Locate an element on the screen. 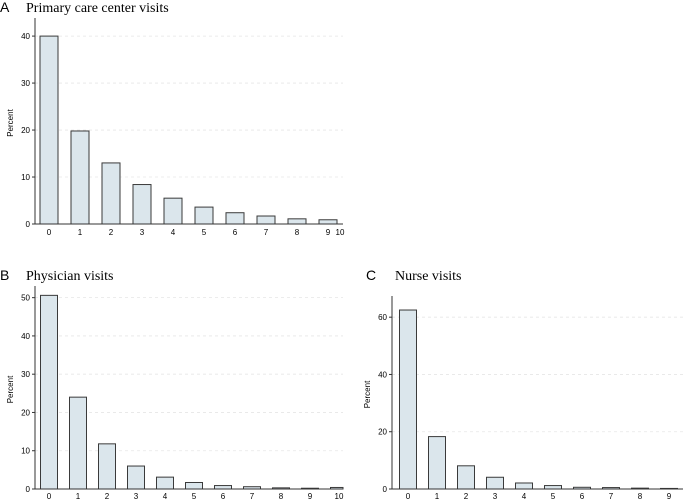 This screenshot has height=500, width=683. chart-title-c: Nurse visits is located at coordinates (428, 276).